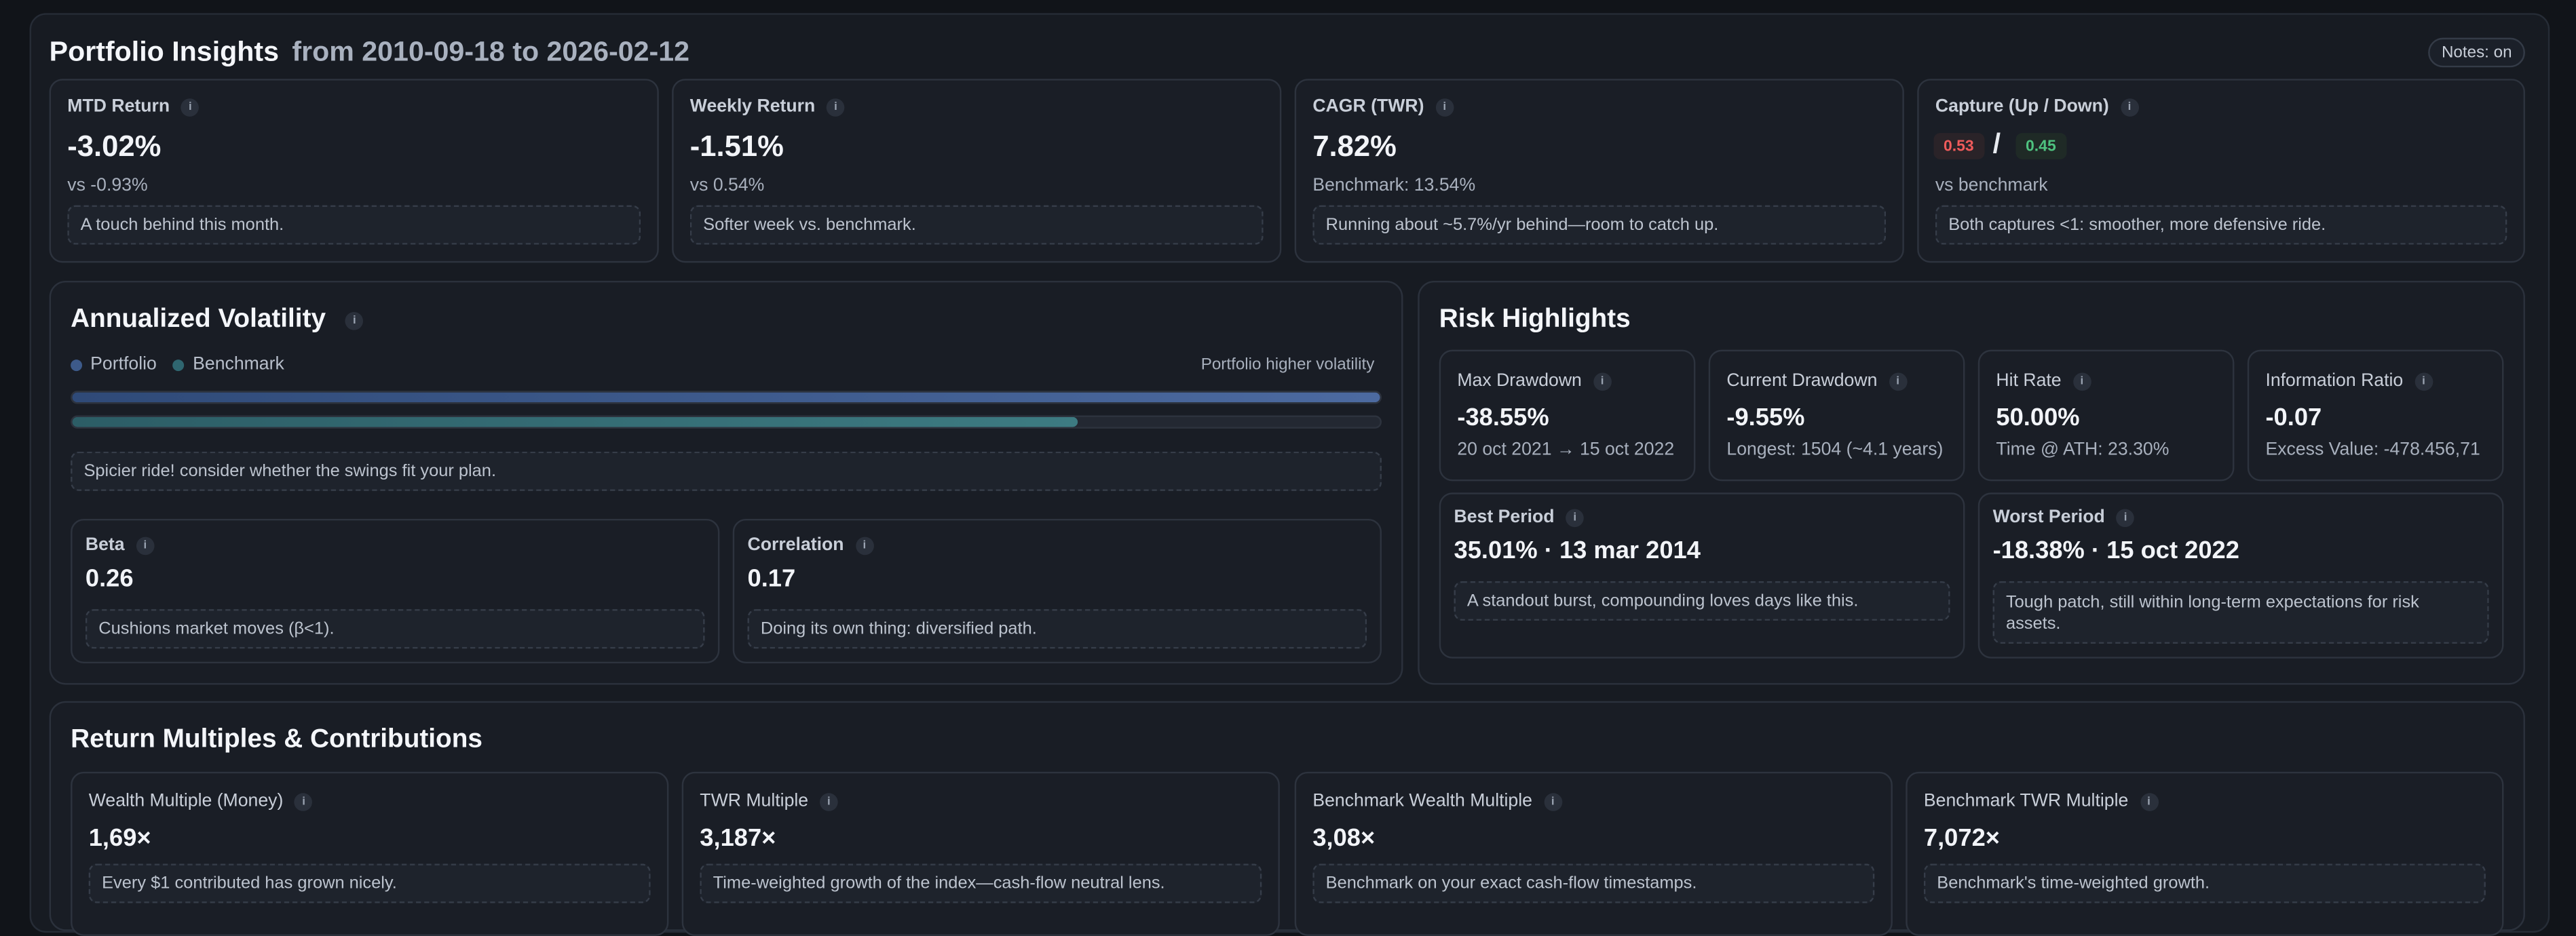  Describe the element at coordinates (2204, 883) in the screenshot. I see `multiple-note: Benchmark's time-weighted growth.` at that location.